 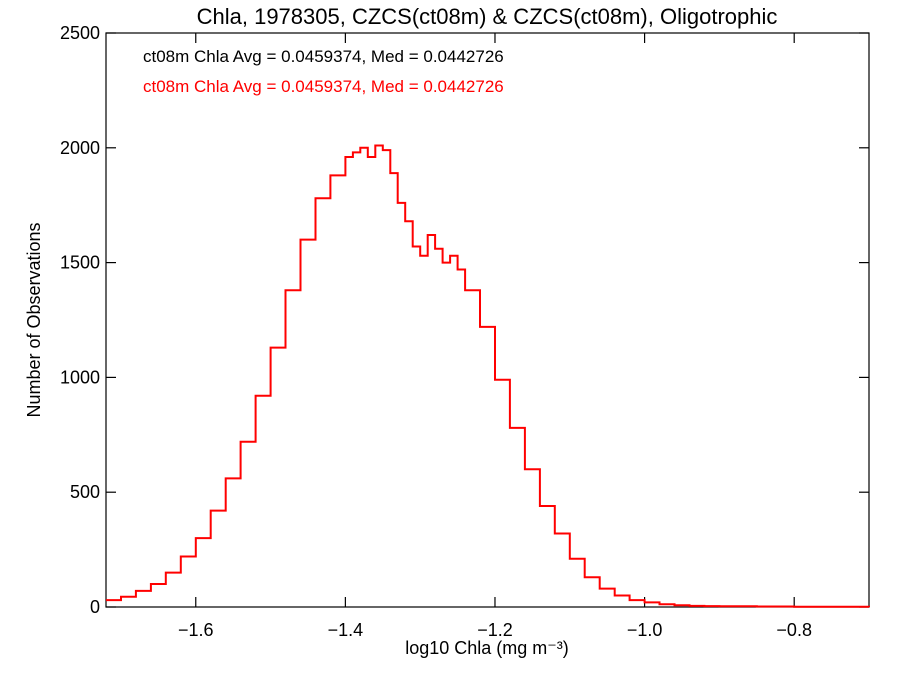 What do you see at coordinates (794, 630) in the screenshot?
I see `x-tick-label: −0.8` at bounding box center [794, 630].